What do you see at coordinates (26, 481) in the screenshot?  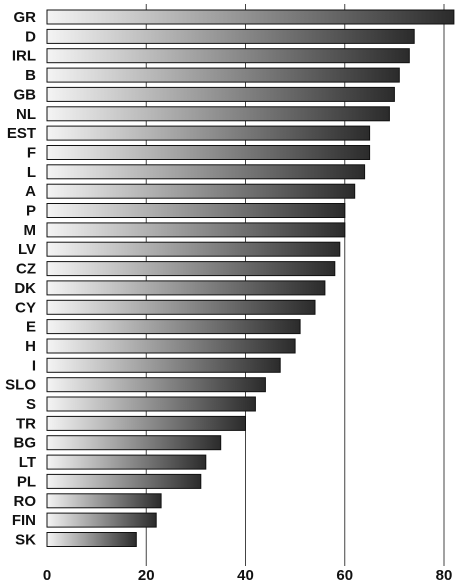 I see `category-label-pl: PL` at bounding box center [26, 481].